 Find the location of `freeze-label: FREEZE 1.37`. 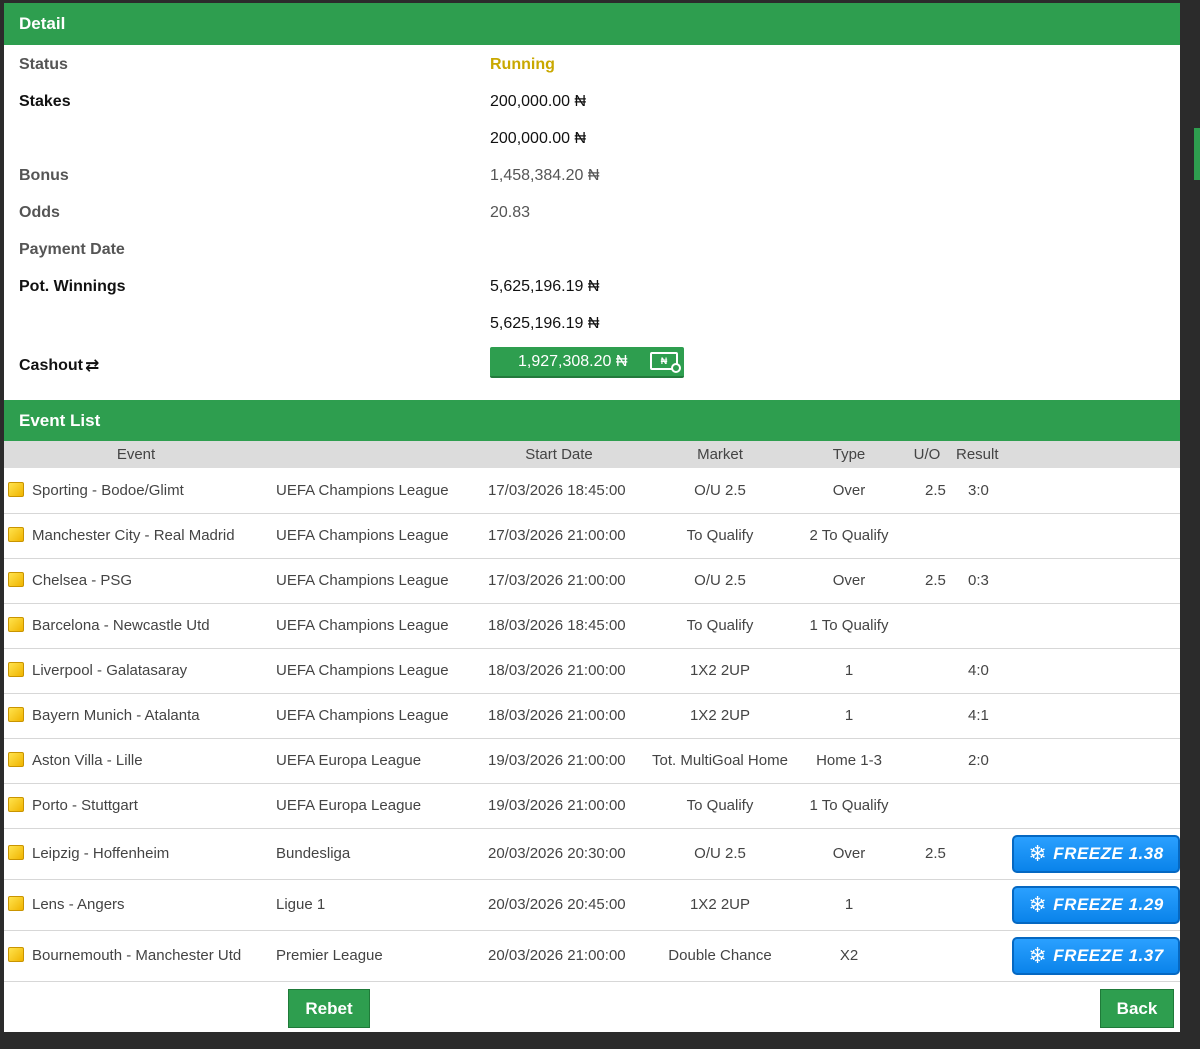

freeze-label: FREEZE 1.37 is located at coordinates (1108, 955).